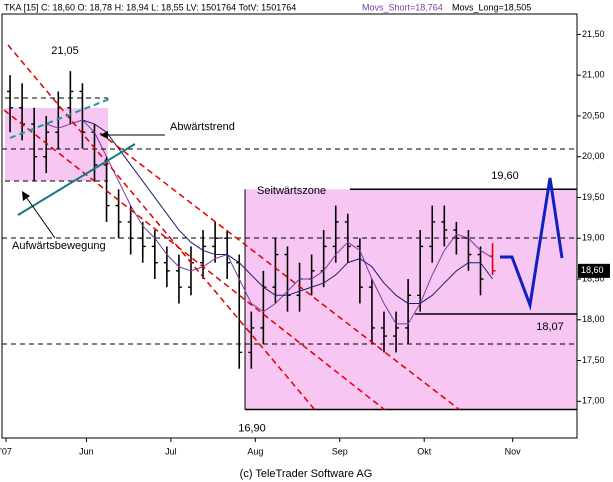 The height and width of the screenshot is (482, 613). Describe the element at coordinates (550, 327) in the screenshot. I see `level-label: 18,07` at that location.